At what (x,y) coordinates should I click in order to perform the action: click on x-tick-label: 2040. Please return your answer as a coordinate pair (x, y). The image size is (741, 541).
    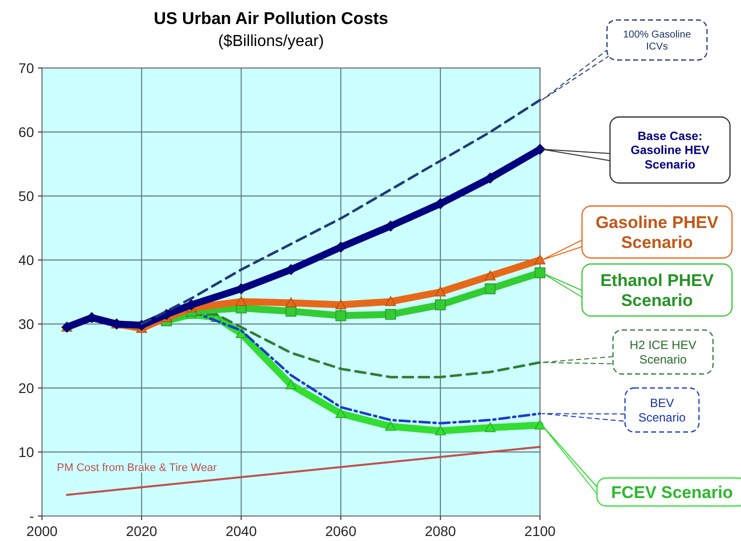
    Looking at the image, I should click on (241, 531).